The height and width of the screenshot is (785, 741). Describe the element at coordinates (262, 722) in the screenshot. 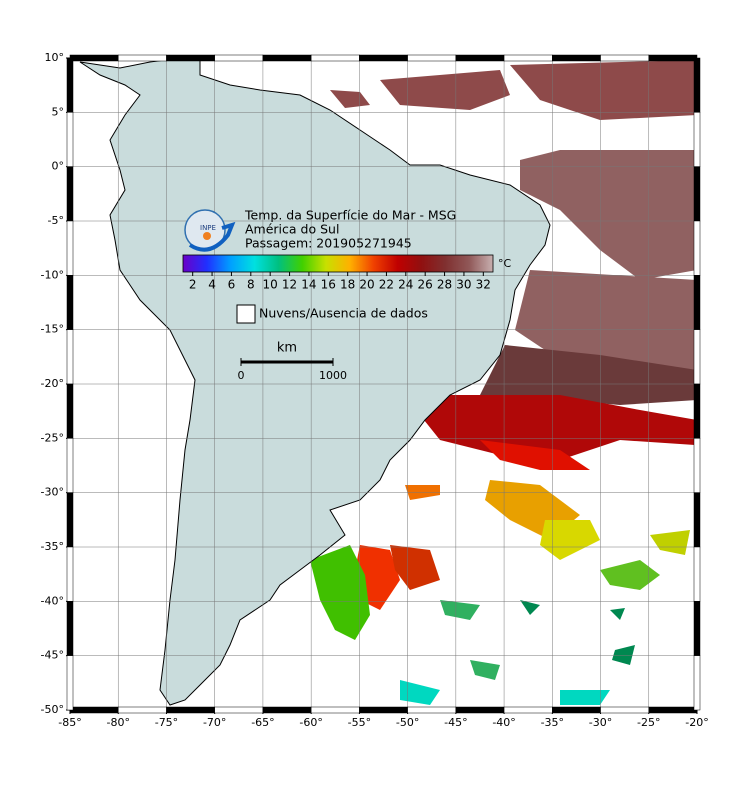

I see `lon-tick-label: -65°` at that location.